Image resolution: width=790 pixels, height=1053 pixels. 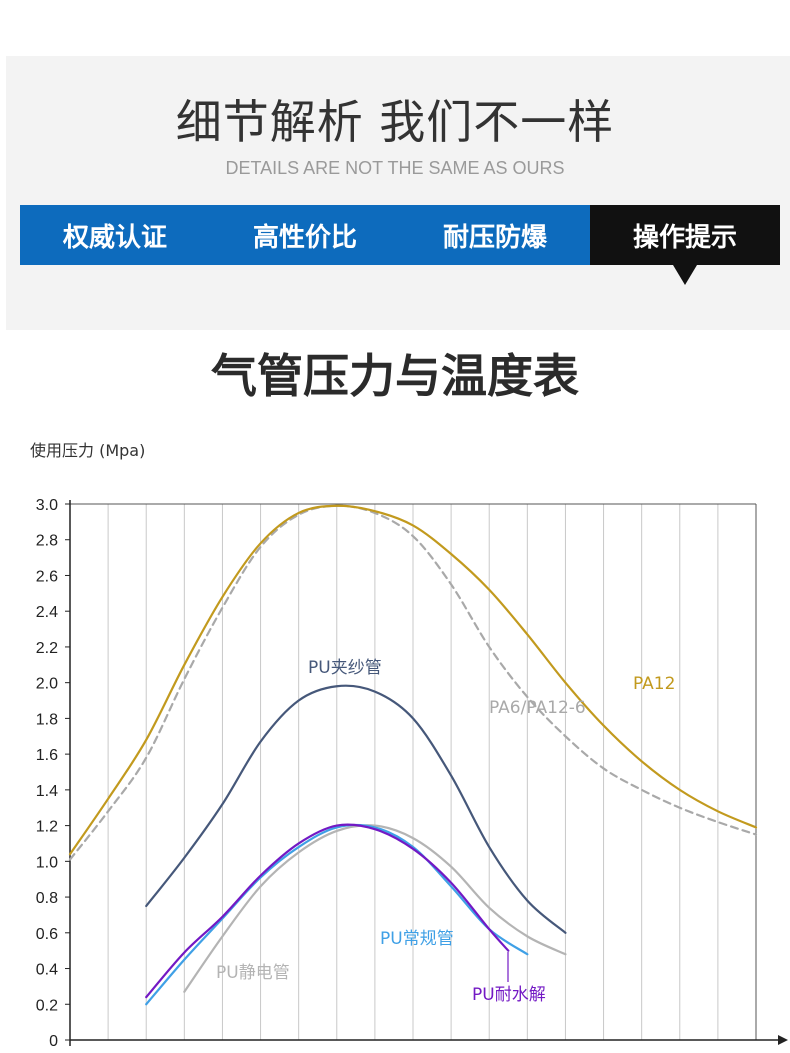 What do you see at coordinates (417, 939) in the screenshot?
I see `series-label: PU常规管` at bounding box center [417, 939].